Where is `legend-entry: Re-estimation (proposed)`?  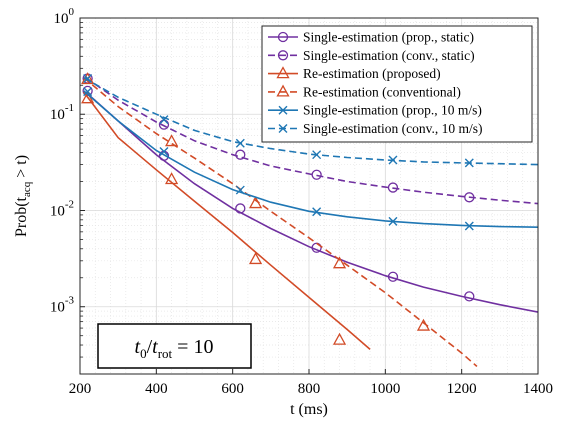 legend-entry: Re-estimation (proposed) is located at coordinates (354, 73).